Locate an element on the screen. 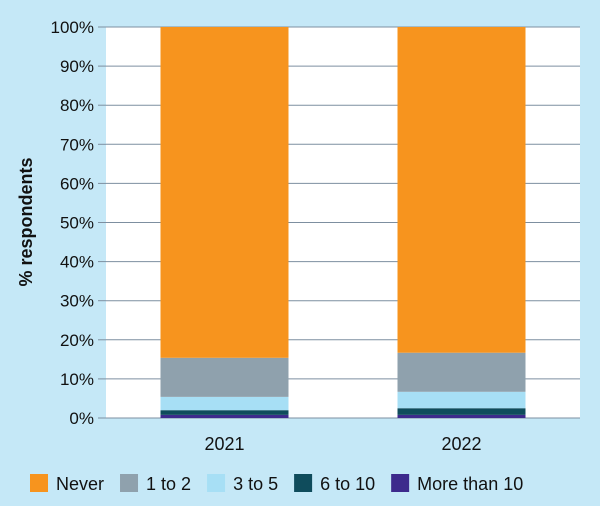 The height and width of the screenshot is (506, 600). bar-2021-never is located at coordinates (224, 192).